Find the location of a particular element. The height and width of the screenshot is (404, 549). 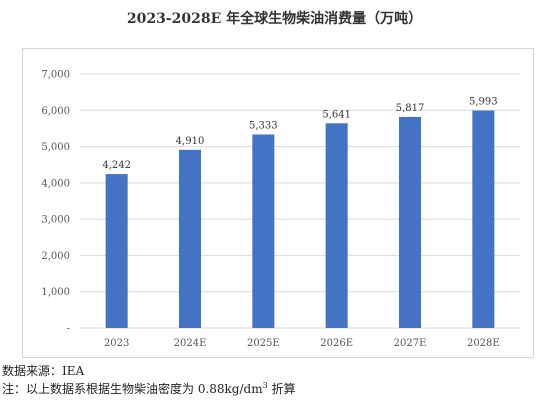

data-label-2027E: 5,817 is located at coordinates (410, 108).